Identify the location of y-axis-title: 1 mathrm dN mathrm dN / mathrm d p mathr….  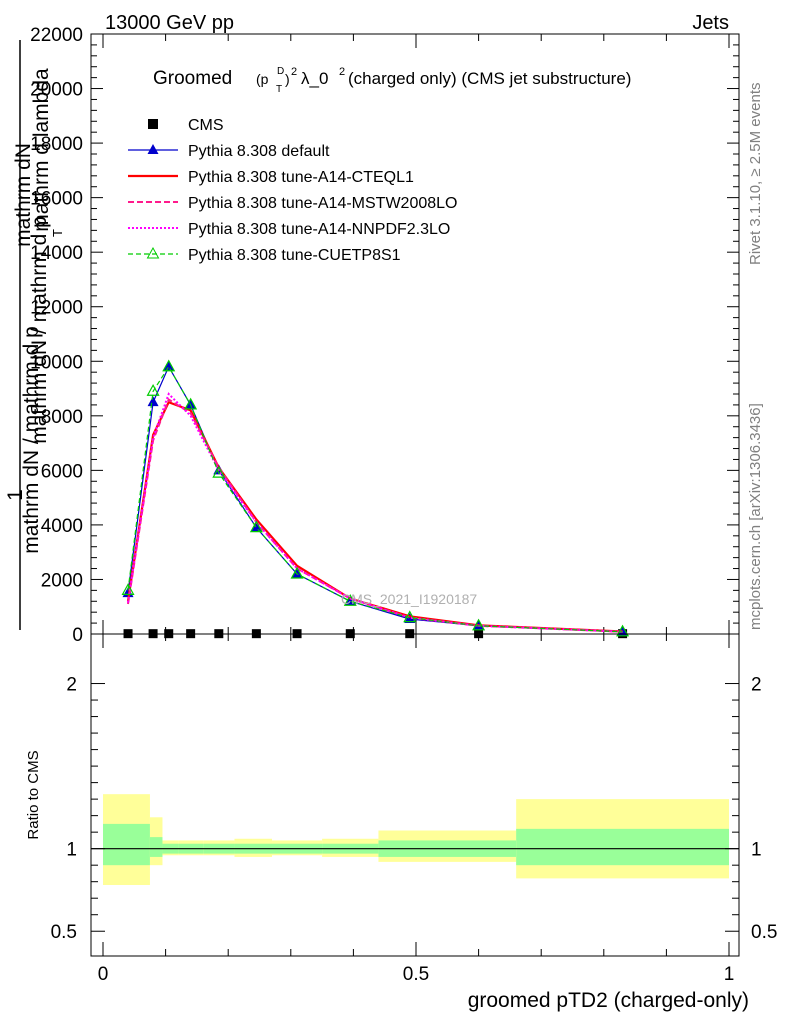
(34, 335).